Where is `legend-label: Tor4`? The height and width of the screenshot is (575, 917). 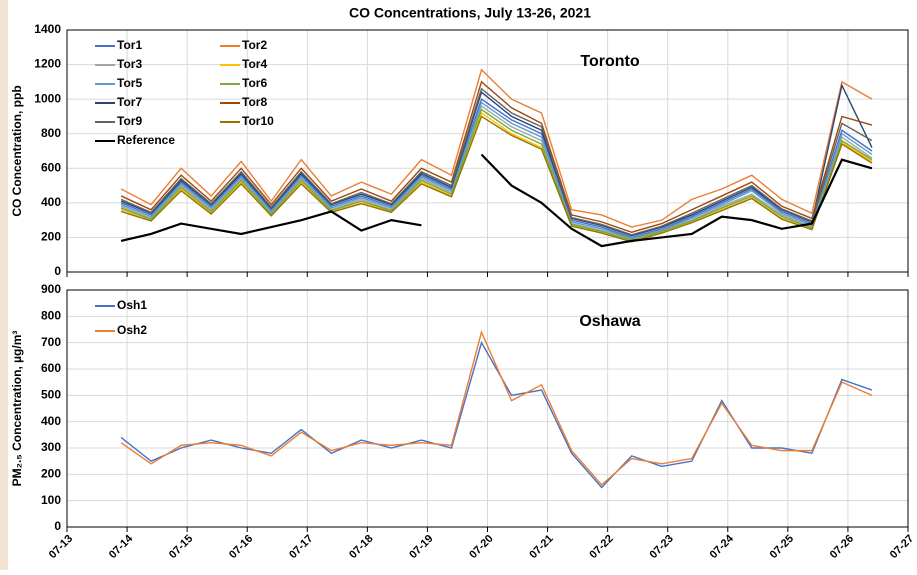
legend-label: Tor4 is located at coordinates (254, 64).